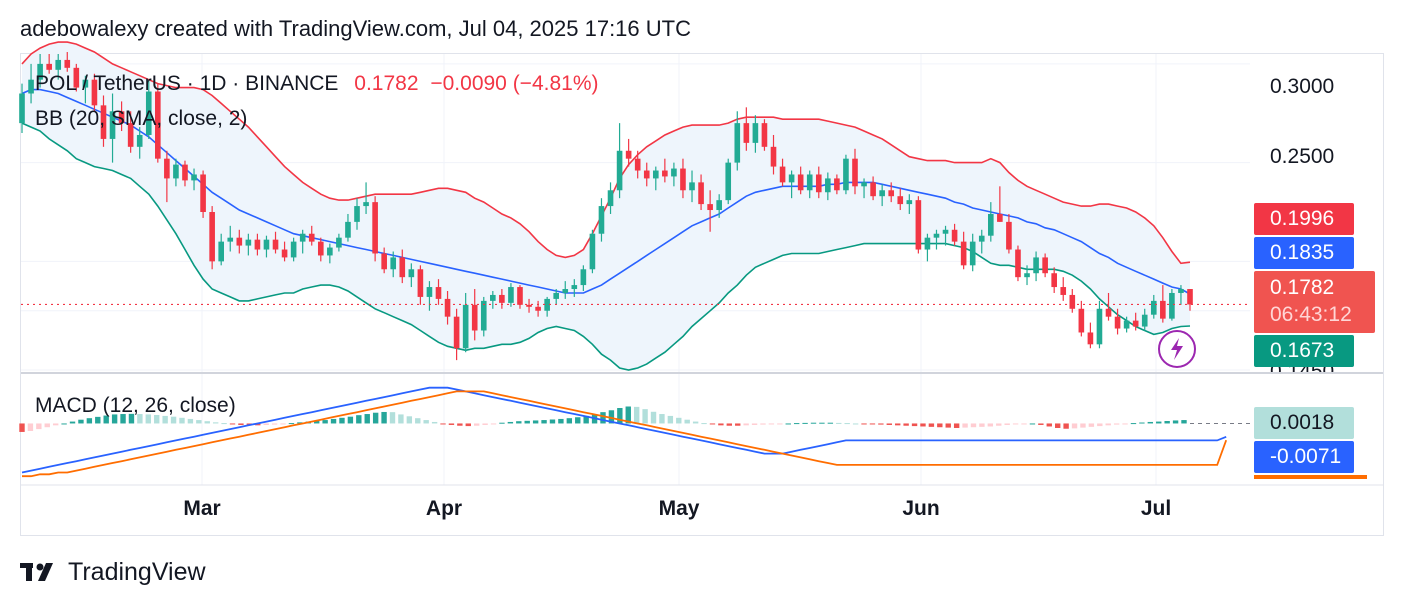 The width and height of the screenshot is (1404, 606). I want to click on bb-upper-badge: 0.1996, so click(1304, 219).